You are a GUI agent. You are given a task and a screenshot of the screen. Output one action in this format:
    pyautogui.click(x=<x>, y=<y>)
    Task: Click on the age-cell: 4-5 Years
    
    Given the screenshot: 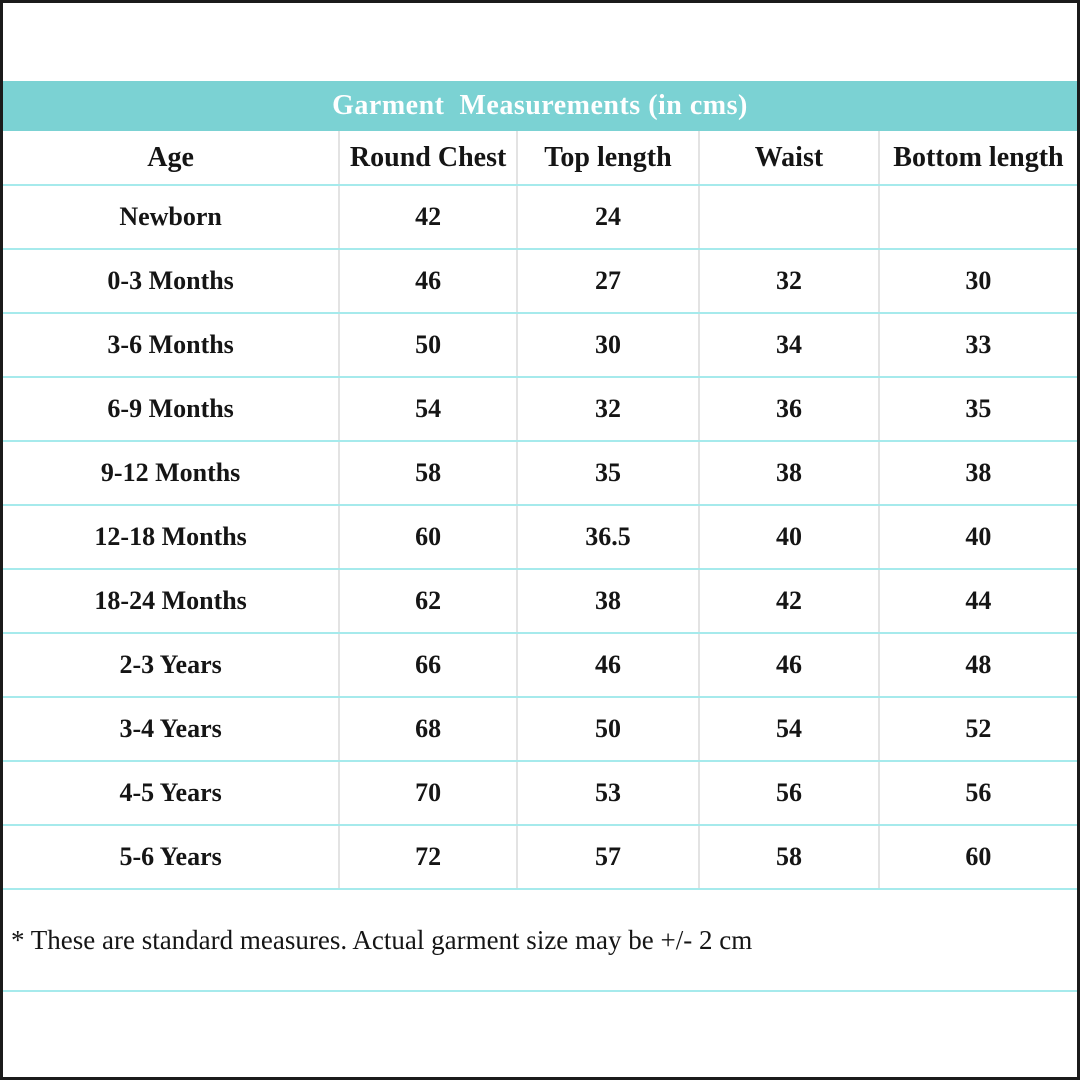 What is the action you would take?
    pyautogui.click(x=172, y=793)
    